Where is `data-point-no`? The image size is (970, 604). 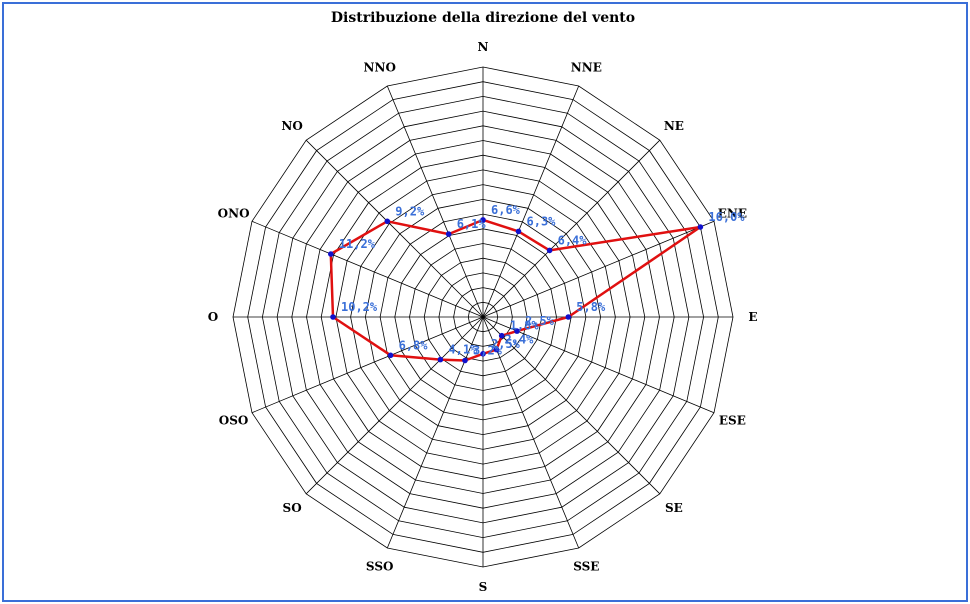 data-point-no is located at coordinates (387, 221).